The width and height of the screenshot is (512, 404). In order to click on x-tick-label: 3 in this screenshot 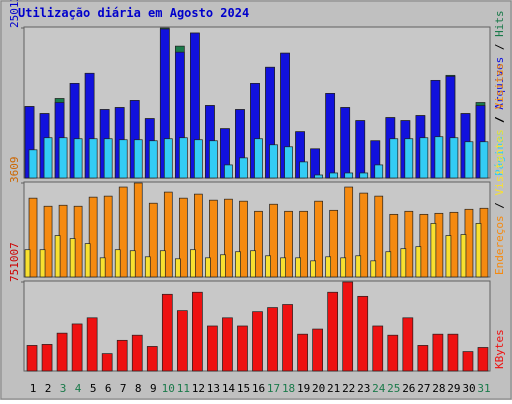, I will do `click(63, 388)`.